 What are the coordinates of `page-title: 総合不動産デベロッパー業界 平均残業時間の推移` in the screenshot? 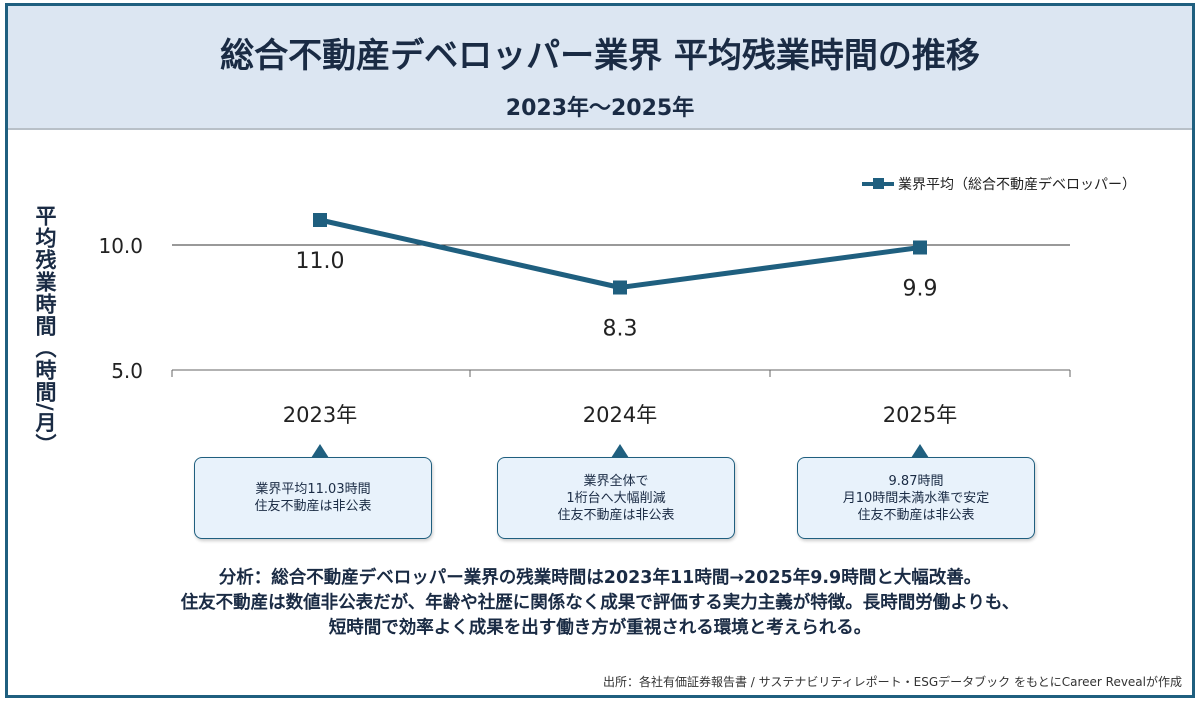 It's located at (600, 56).